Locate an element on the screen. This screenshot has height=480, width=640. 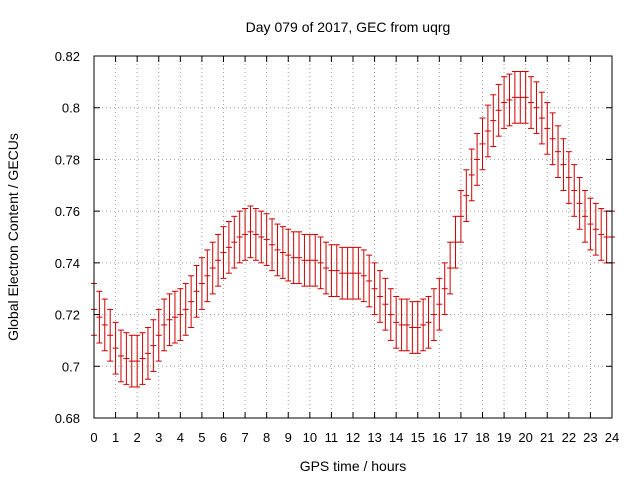
x-tick-label: 20 is located at coordinates (525, 437).